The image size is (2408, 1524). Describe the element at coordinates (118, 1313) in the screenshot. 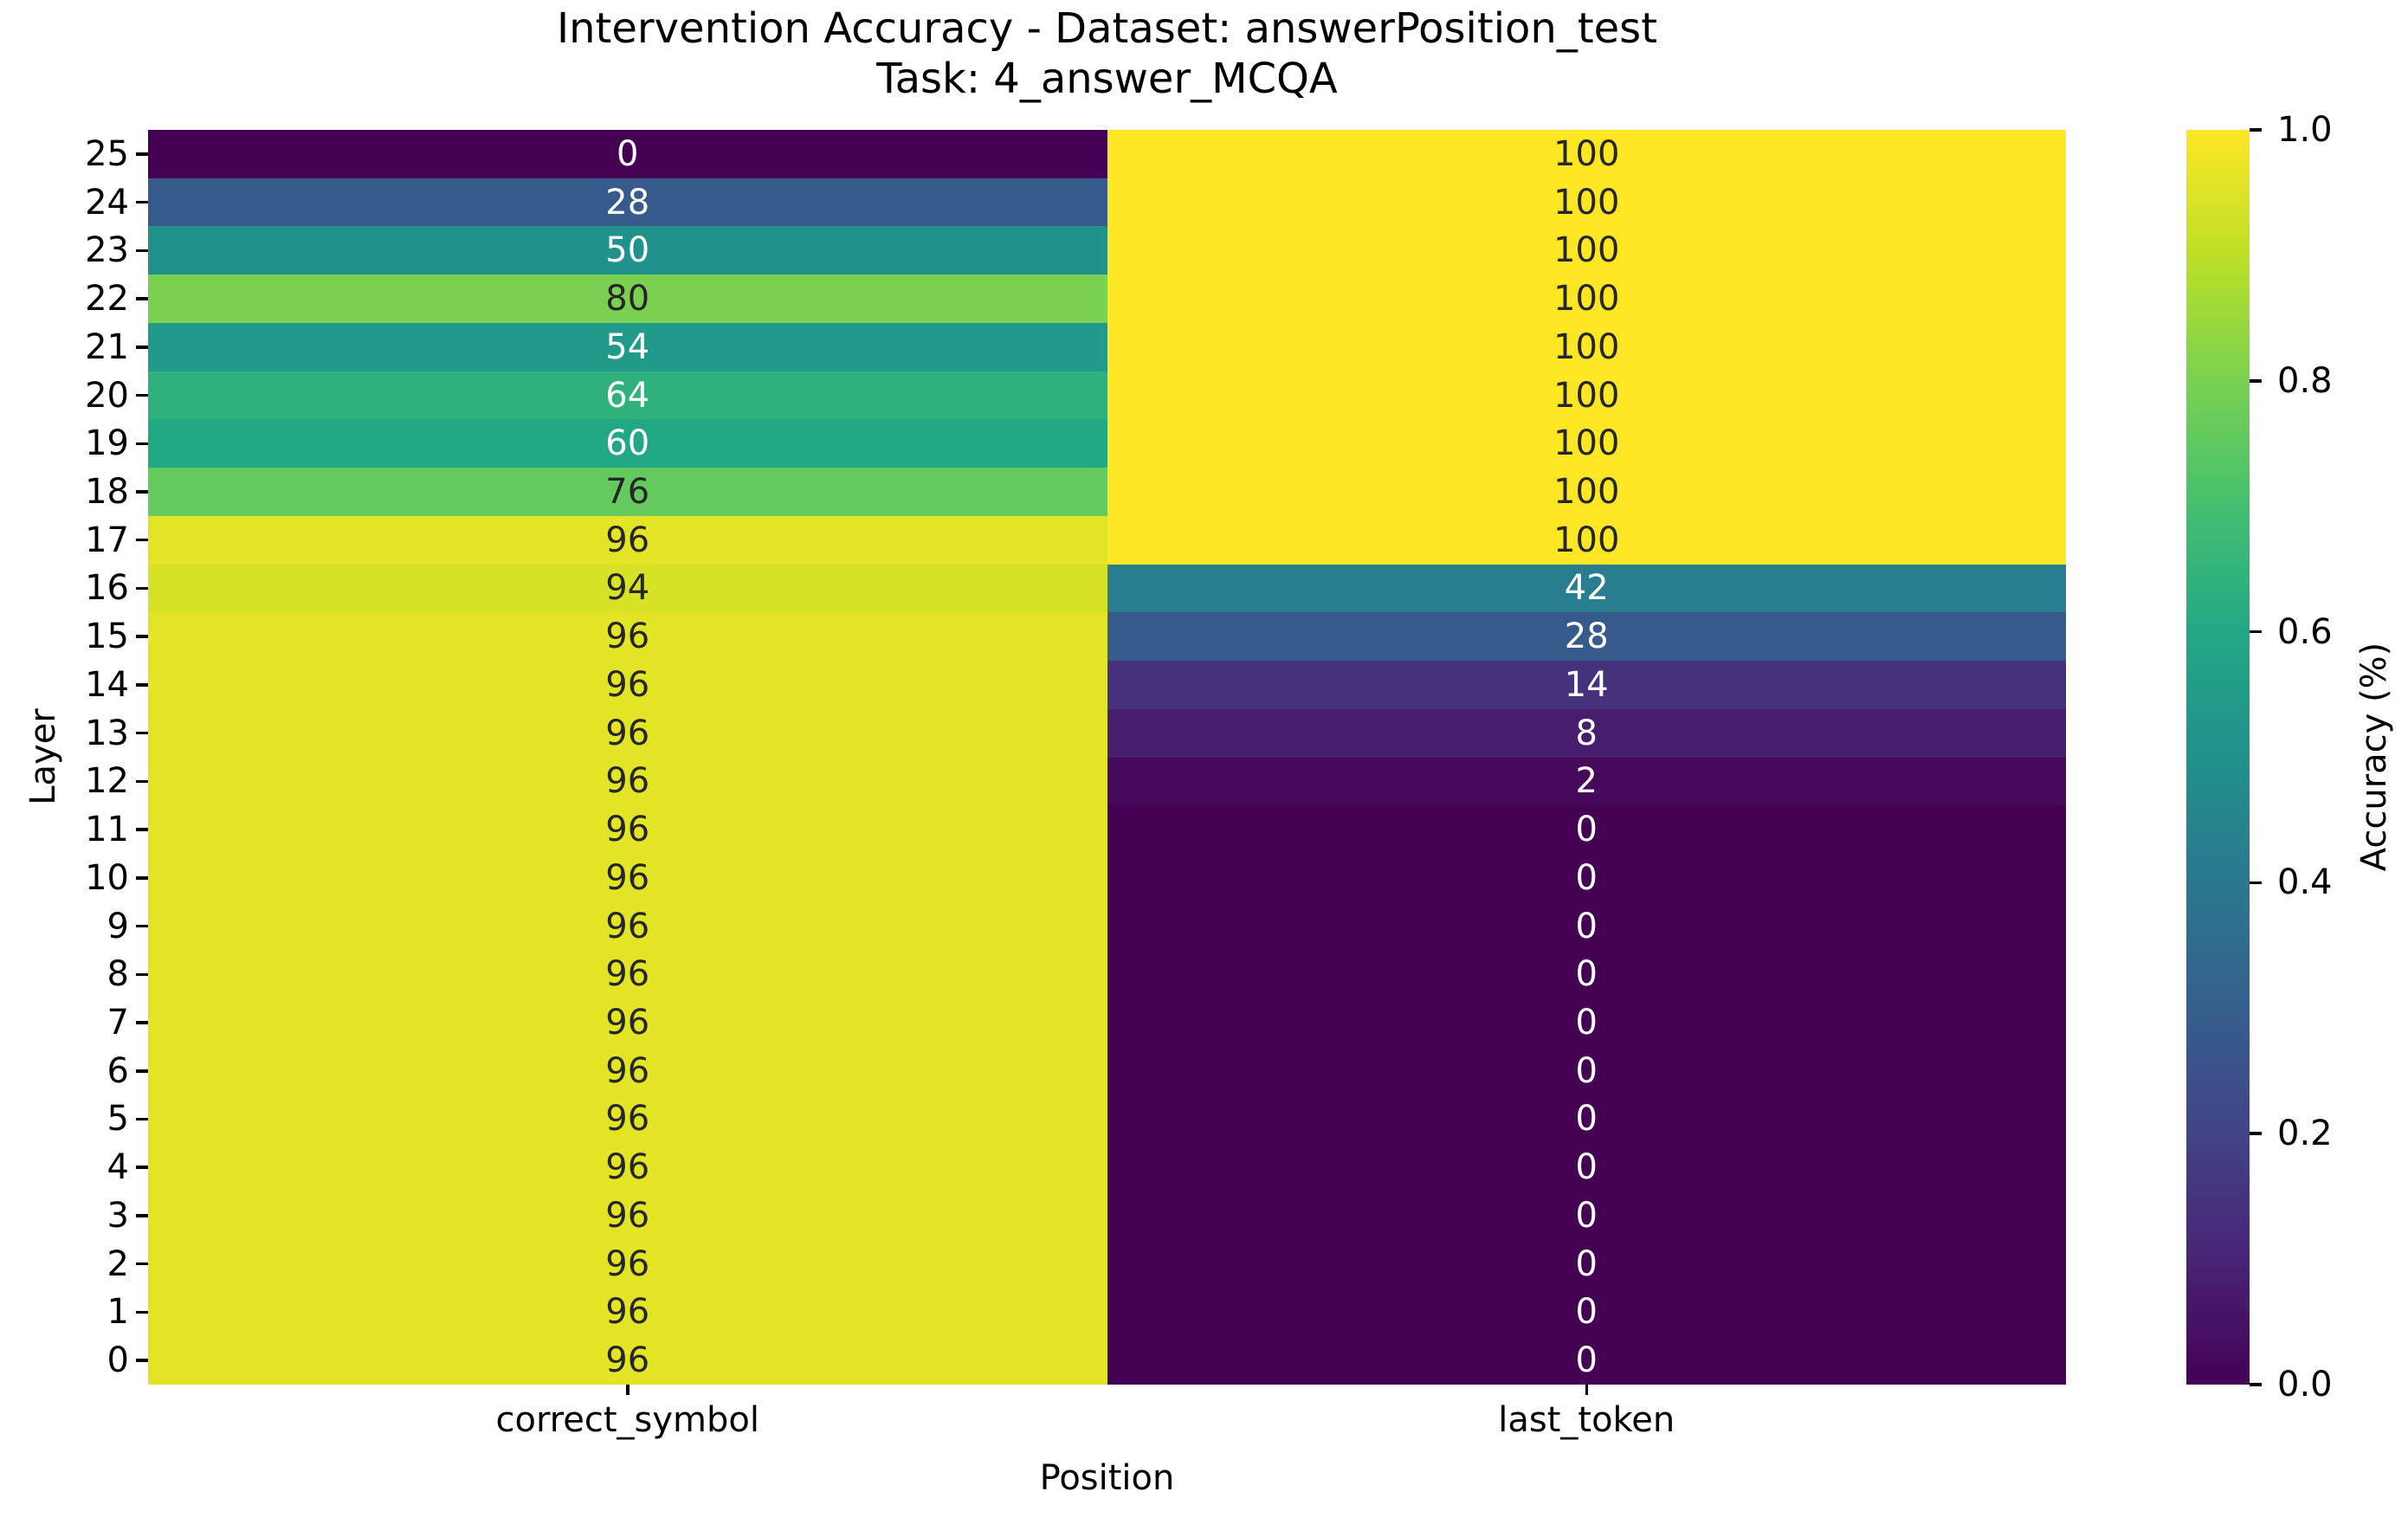

I see `y-tick-label: 1` at that location.